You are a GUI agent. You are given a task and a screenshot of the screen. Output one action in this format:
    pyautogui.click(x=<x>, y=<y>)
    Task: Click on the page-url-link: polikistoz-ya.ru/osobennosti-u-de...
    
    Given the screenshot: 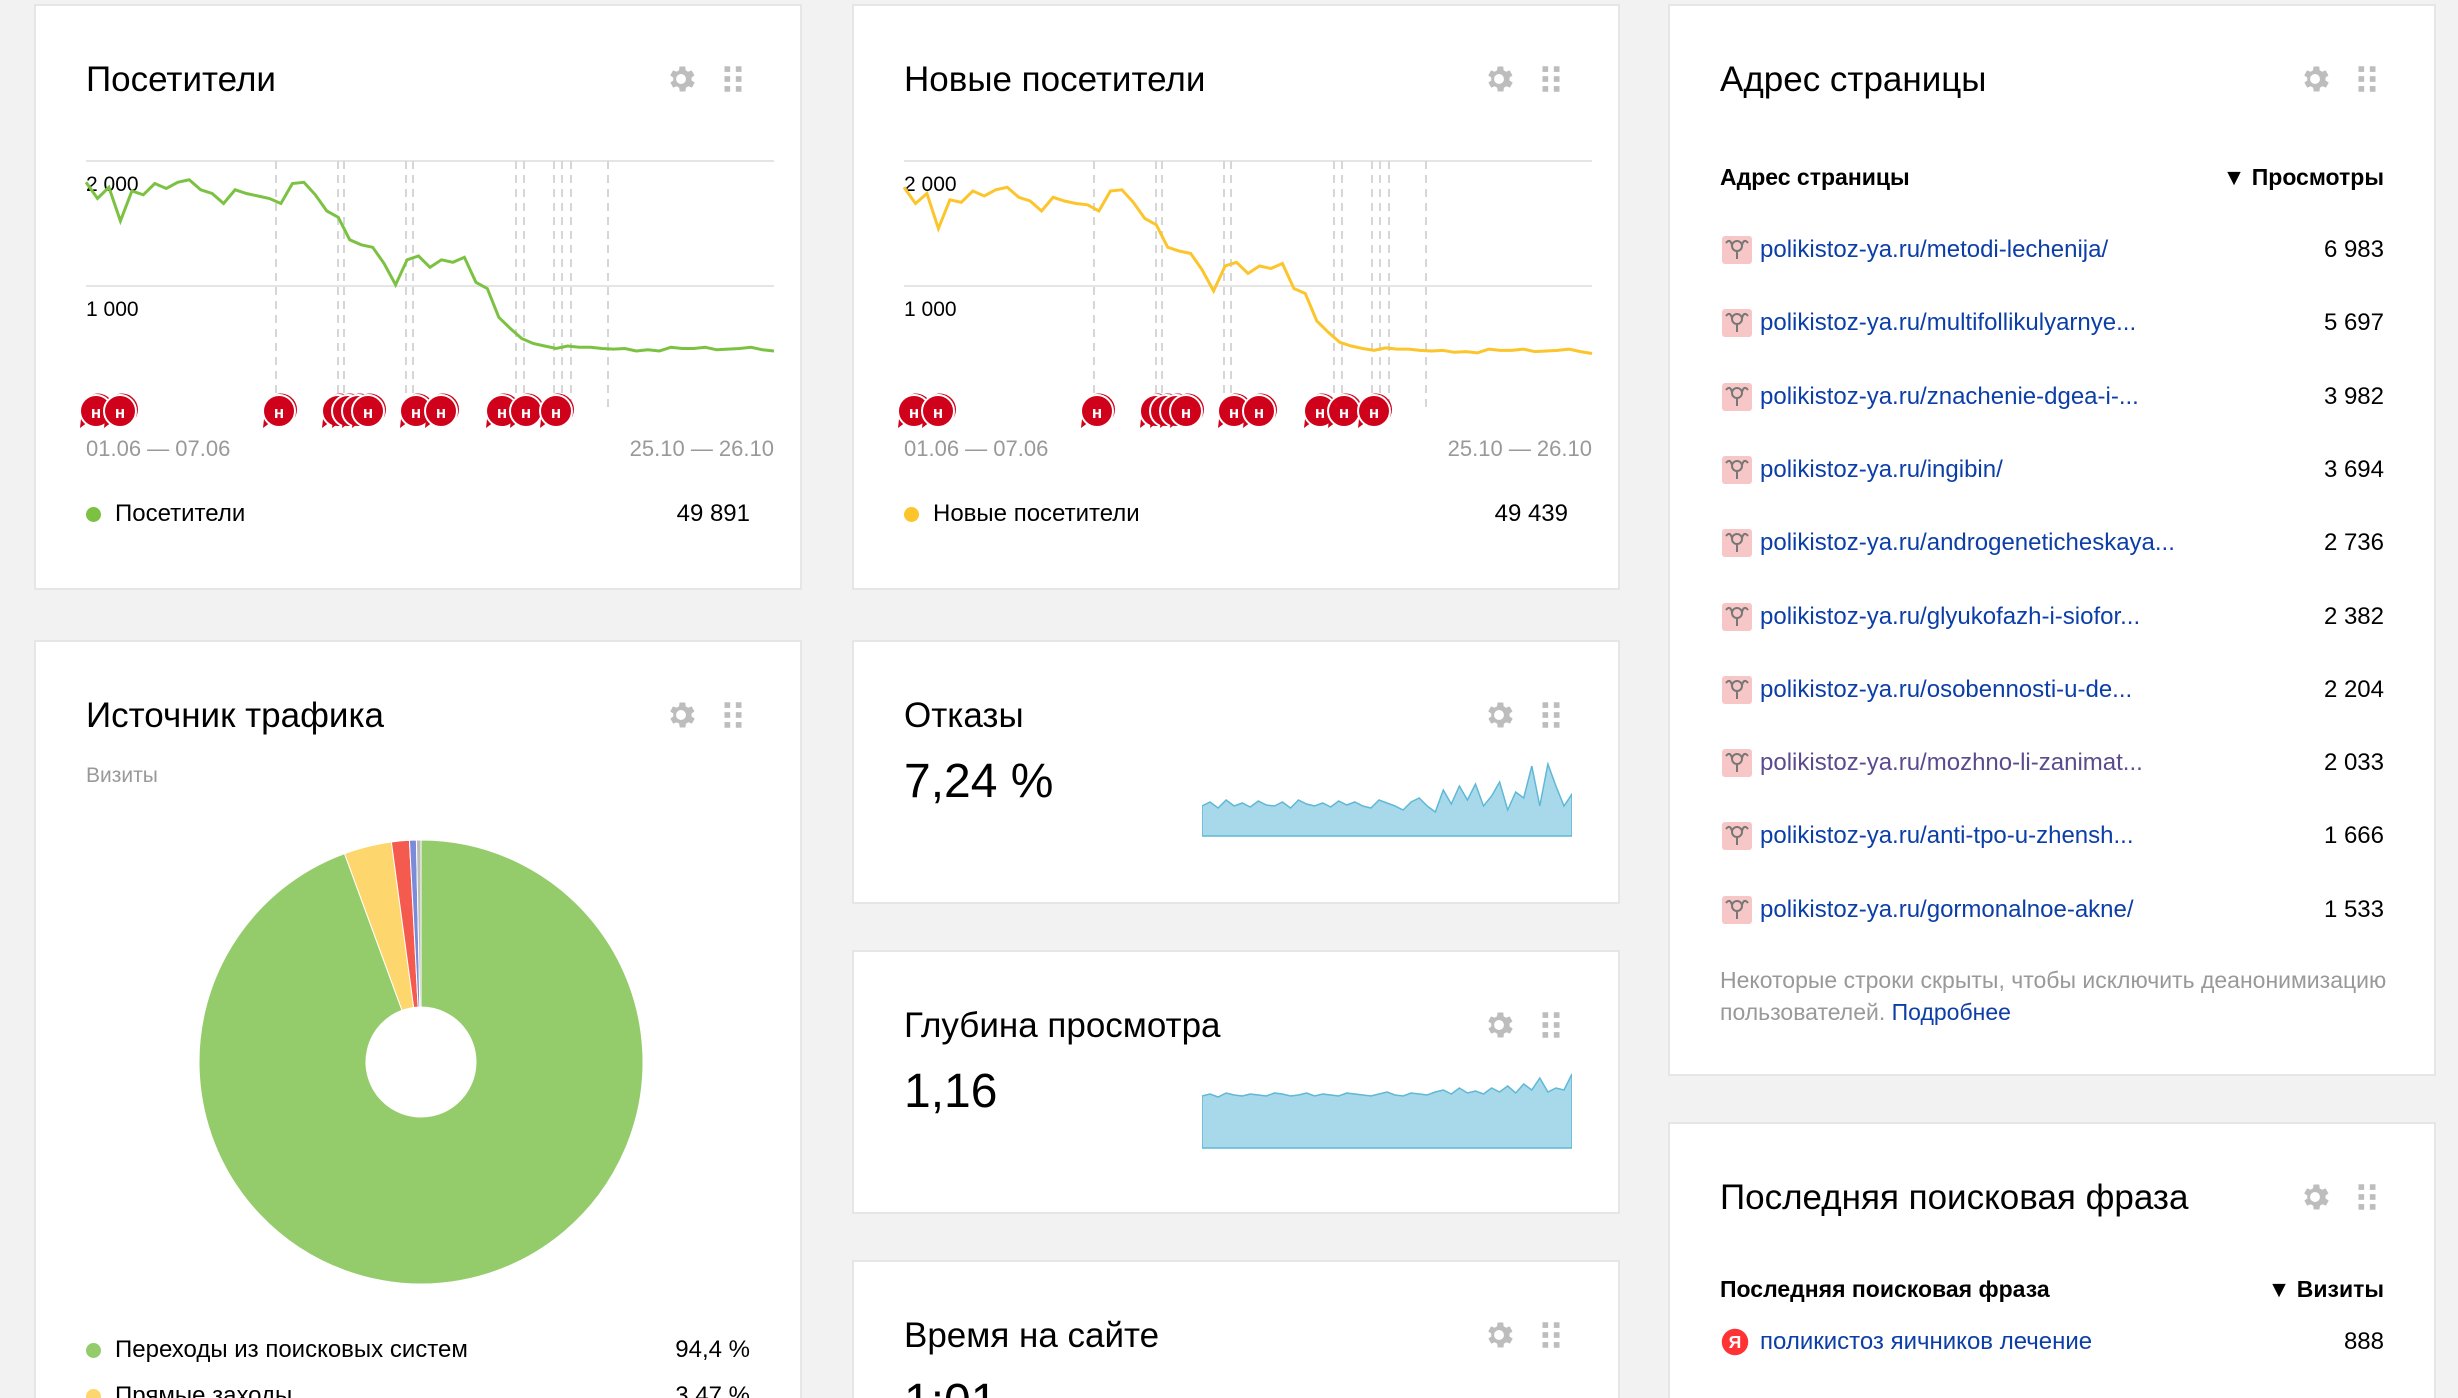 What is the action you would take?
    pyautogui.click(x=1946, y=689)
    